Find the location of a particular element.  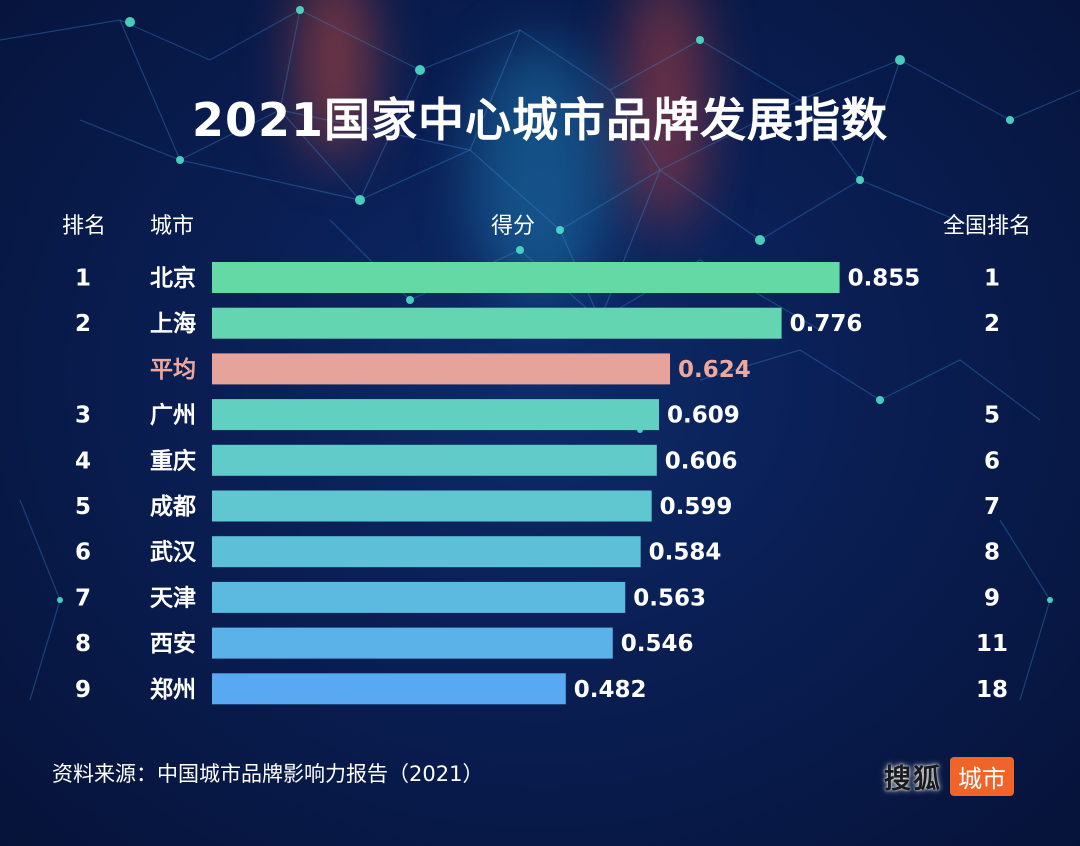

national-rank-label-8: 11 is located at coordinates (992, 644).